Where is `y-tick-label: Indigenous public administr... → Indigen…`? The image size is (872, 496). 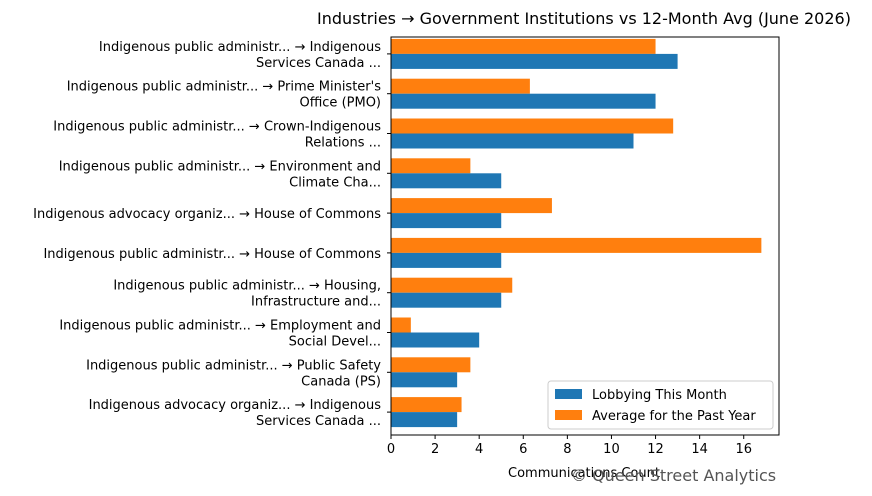
y-tick-label: Indigenous public administr... → Indigen… is located at coordinates (240, 55).